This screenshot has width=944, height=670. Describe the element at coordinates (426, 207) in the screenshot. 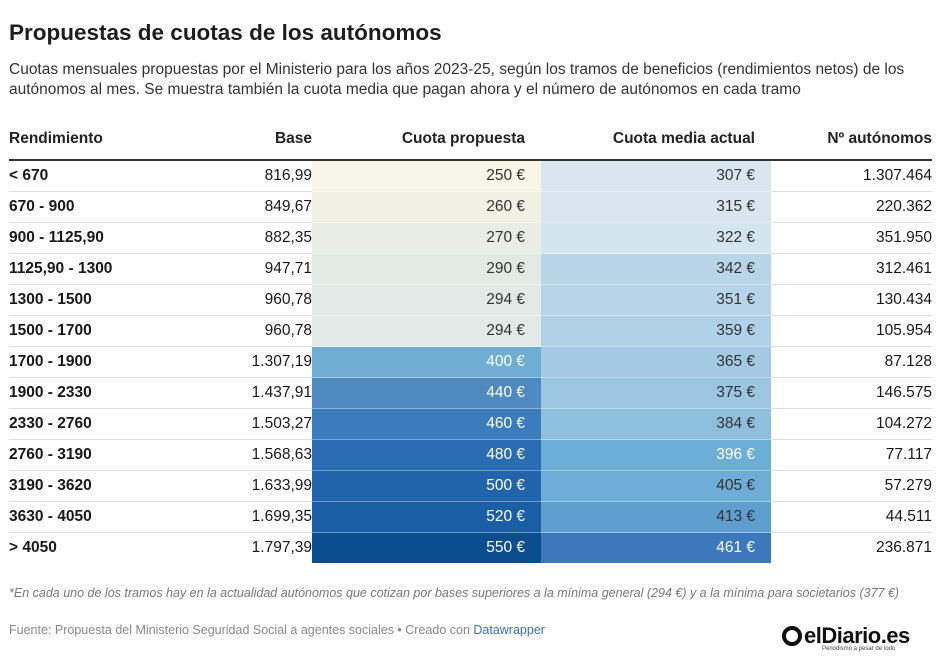

I see `cell-cuota-propuesta: 260 €` at that location.